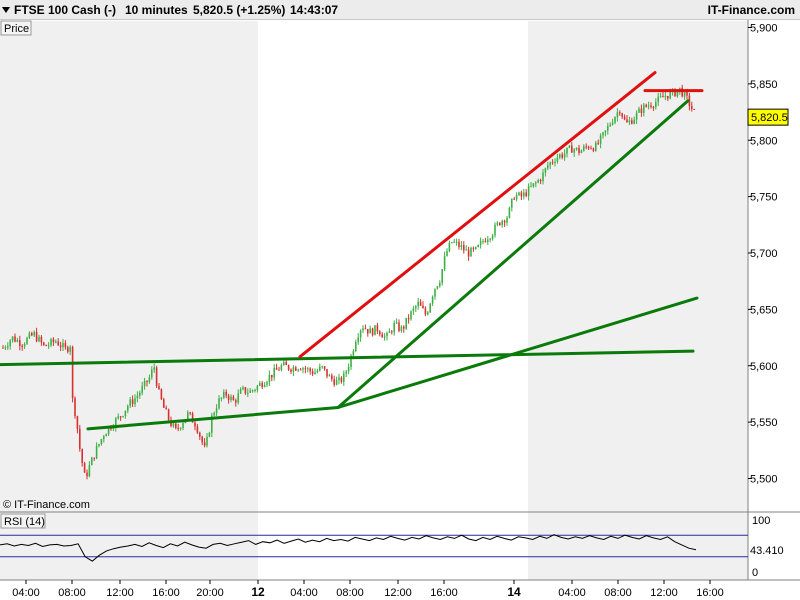 This screenshot has height=600, width=800. I want to click on price-panel-label: Price, so click(16, 29).